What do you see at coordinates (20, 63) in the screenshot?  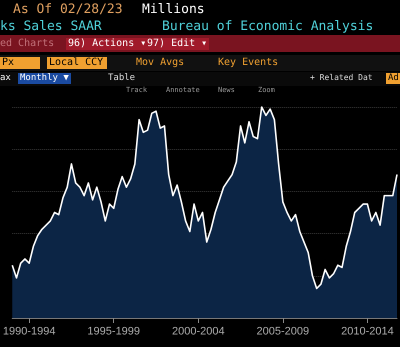 I see `text: Px` at bounding box center [20, 63].